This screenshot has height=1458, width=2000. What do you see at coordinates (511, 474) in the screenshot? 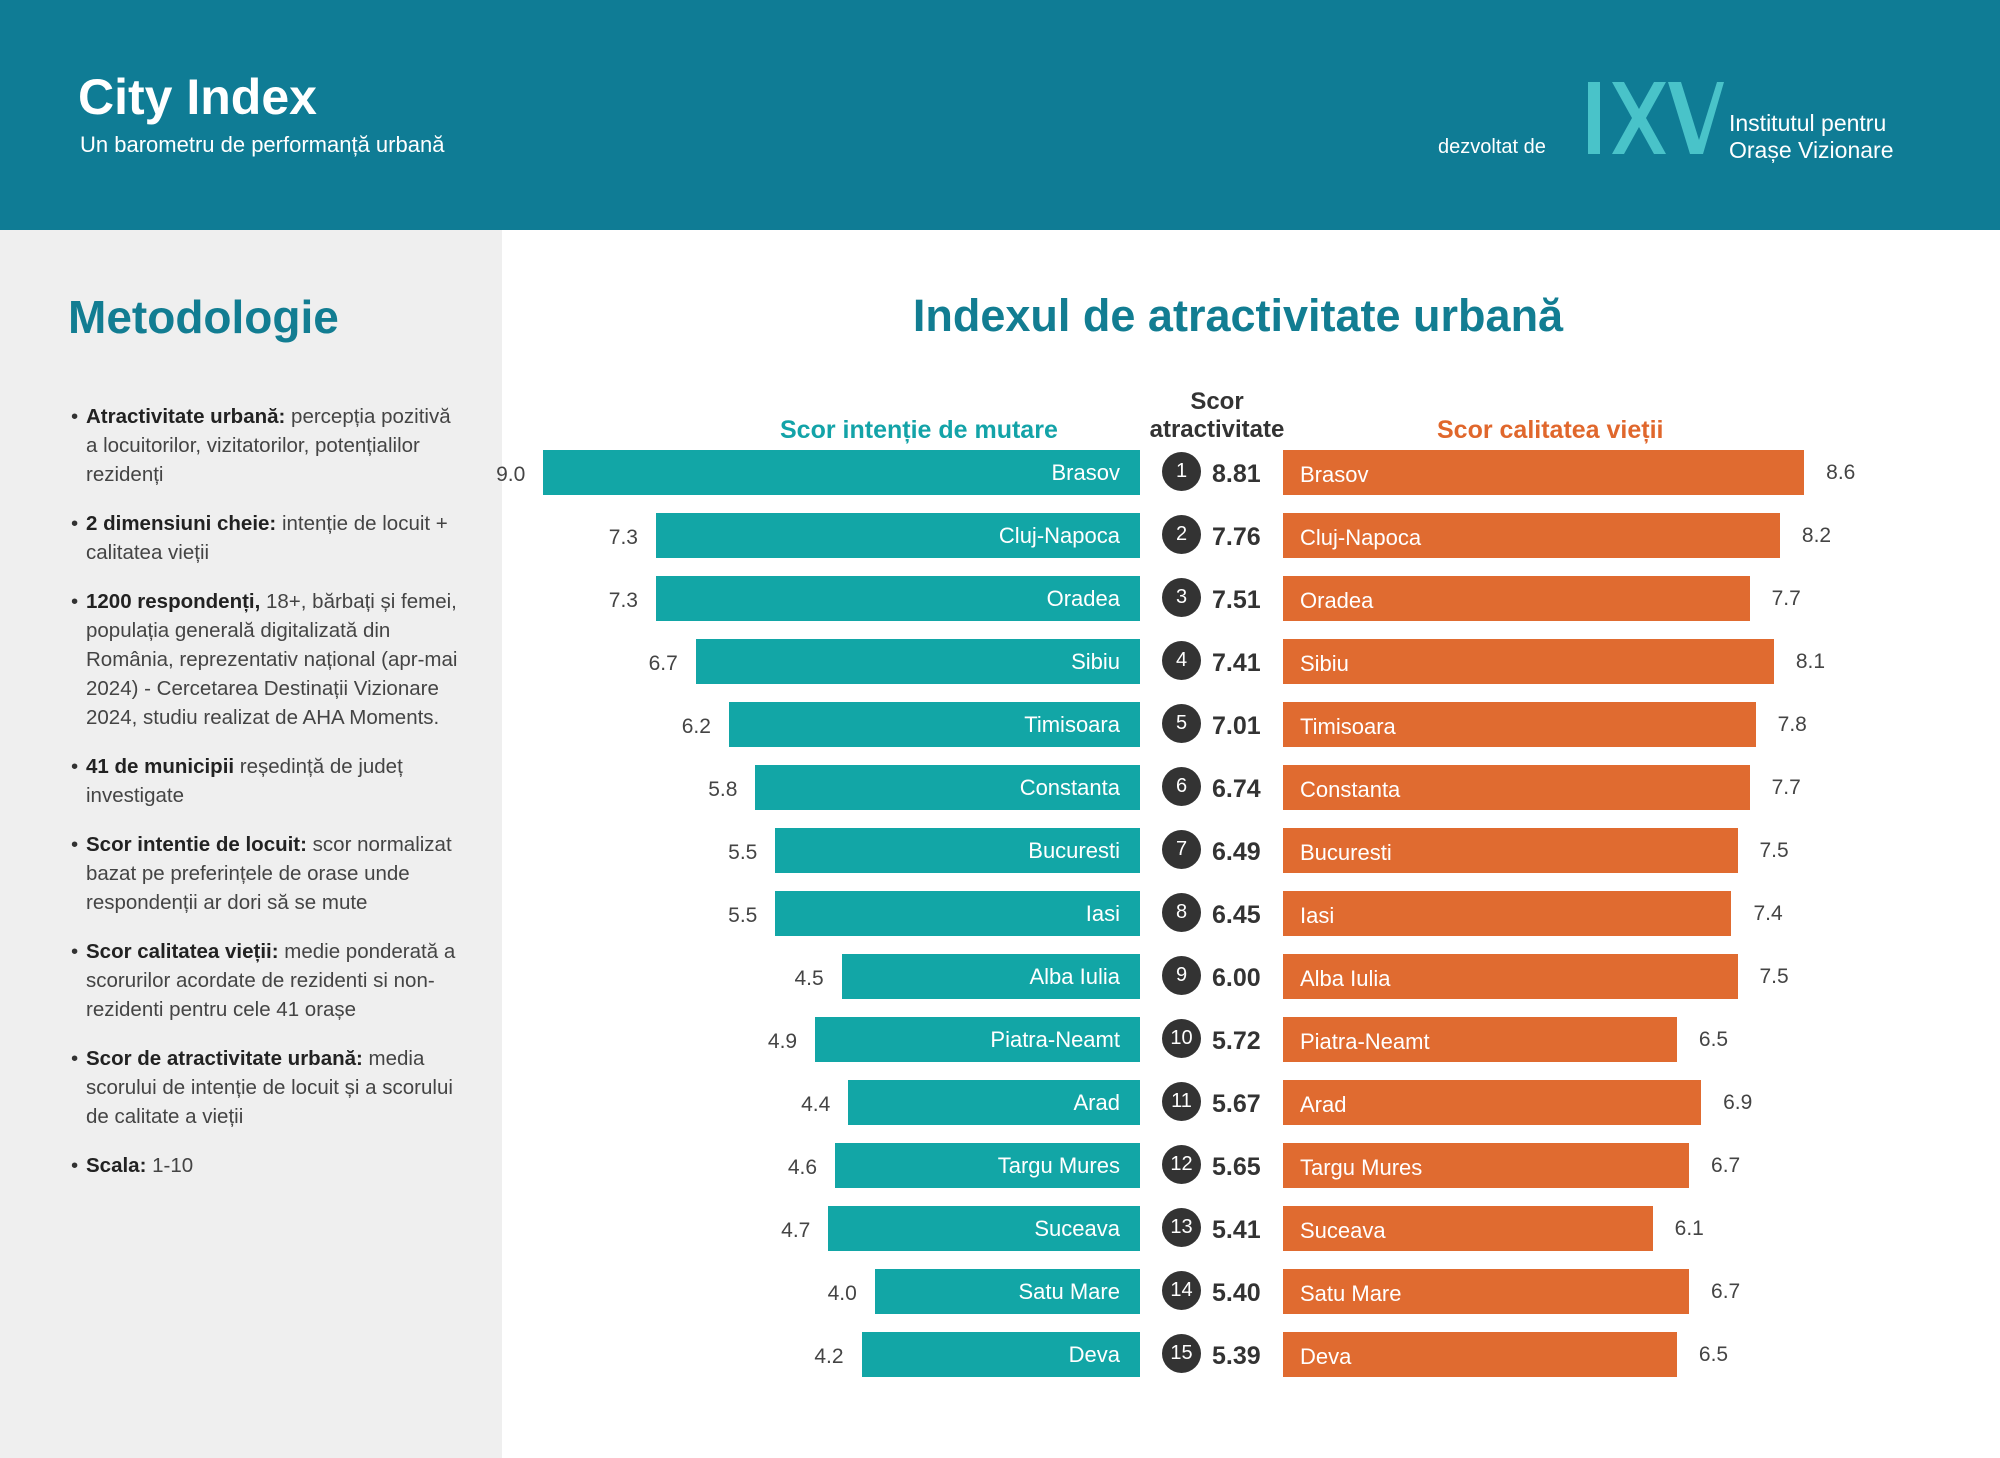
I see `intent-value-label: 9.0` at bounding box center [511, 474].